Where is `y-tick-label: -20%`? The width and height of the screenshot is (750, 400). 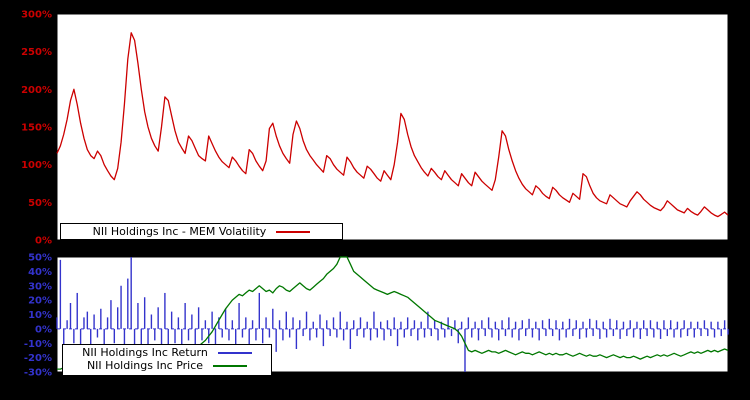
y-tick-label: -20% is located at coordinates (38, 358).